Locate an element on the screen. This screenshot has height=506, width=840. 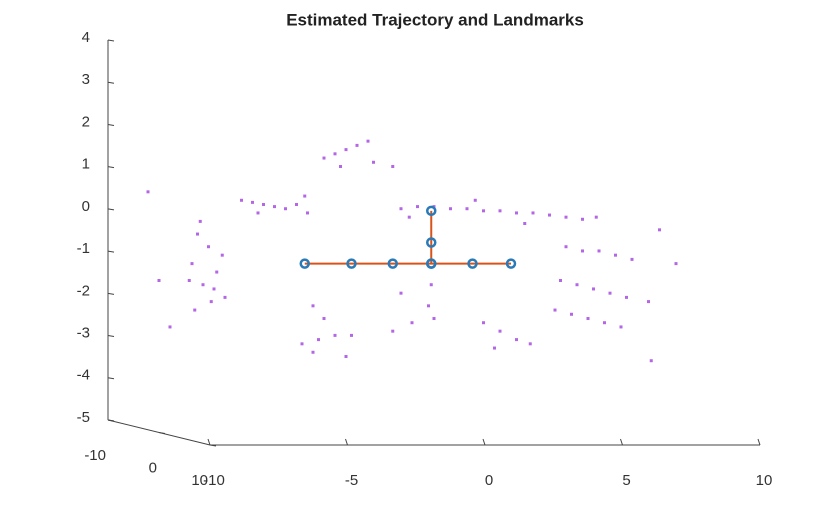
z-tick-label: -3 is located at coordinates (83, 333).